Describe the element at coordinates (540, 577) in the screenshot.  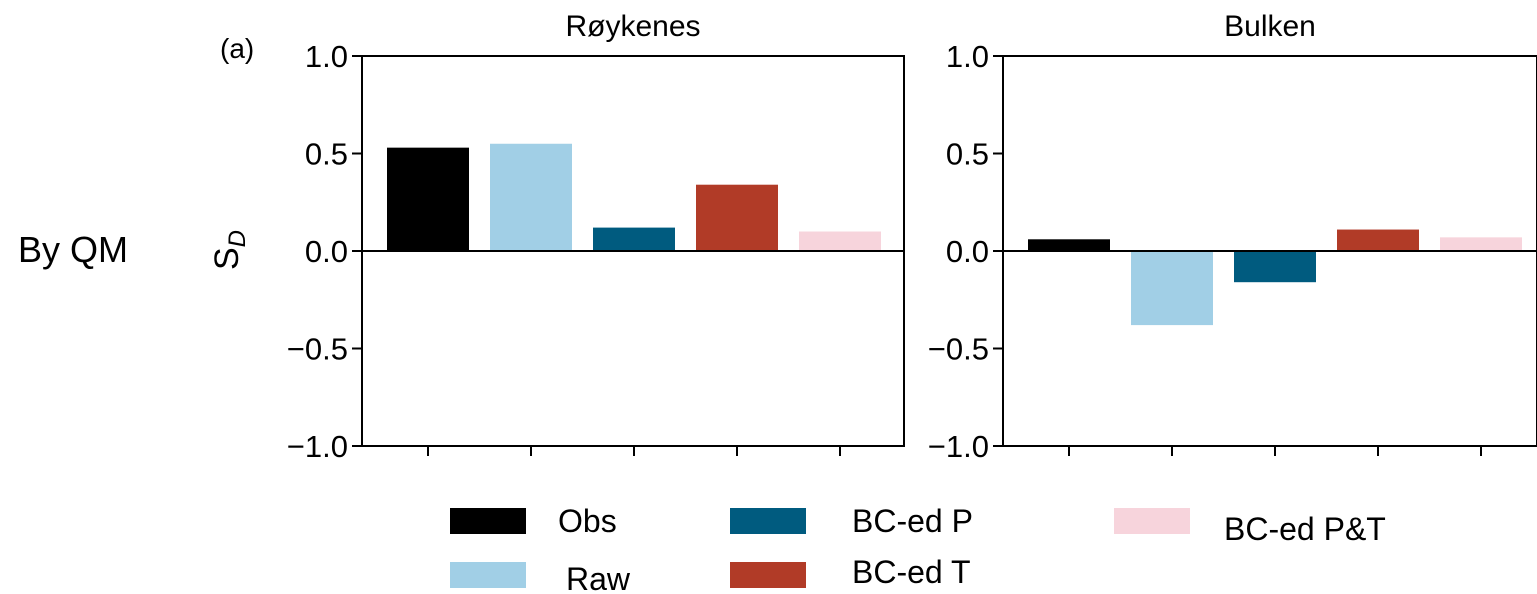
I see `legend-item-raw: Raw` at that location.